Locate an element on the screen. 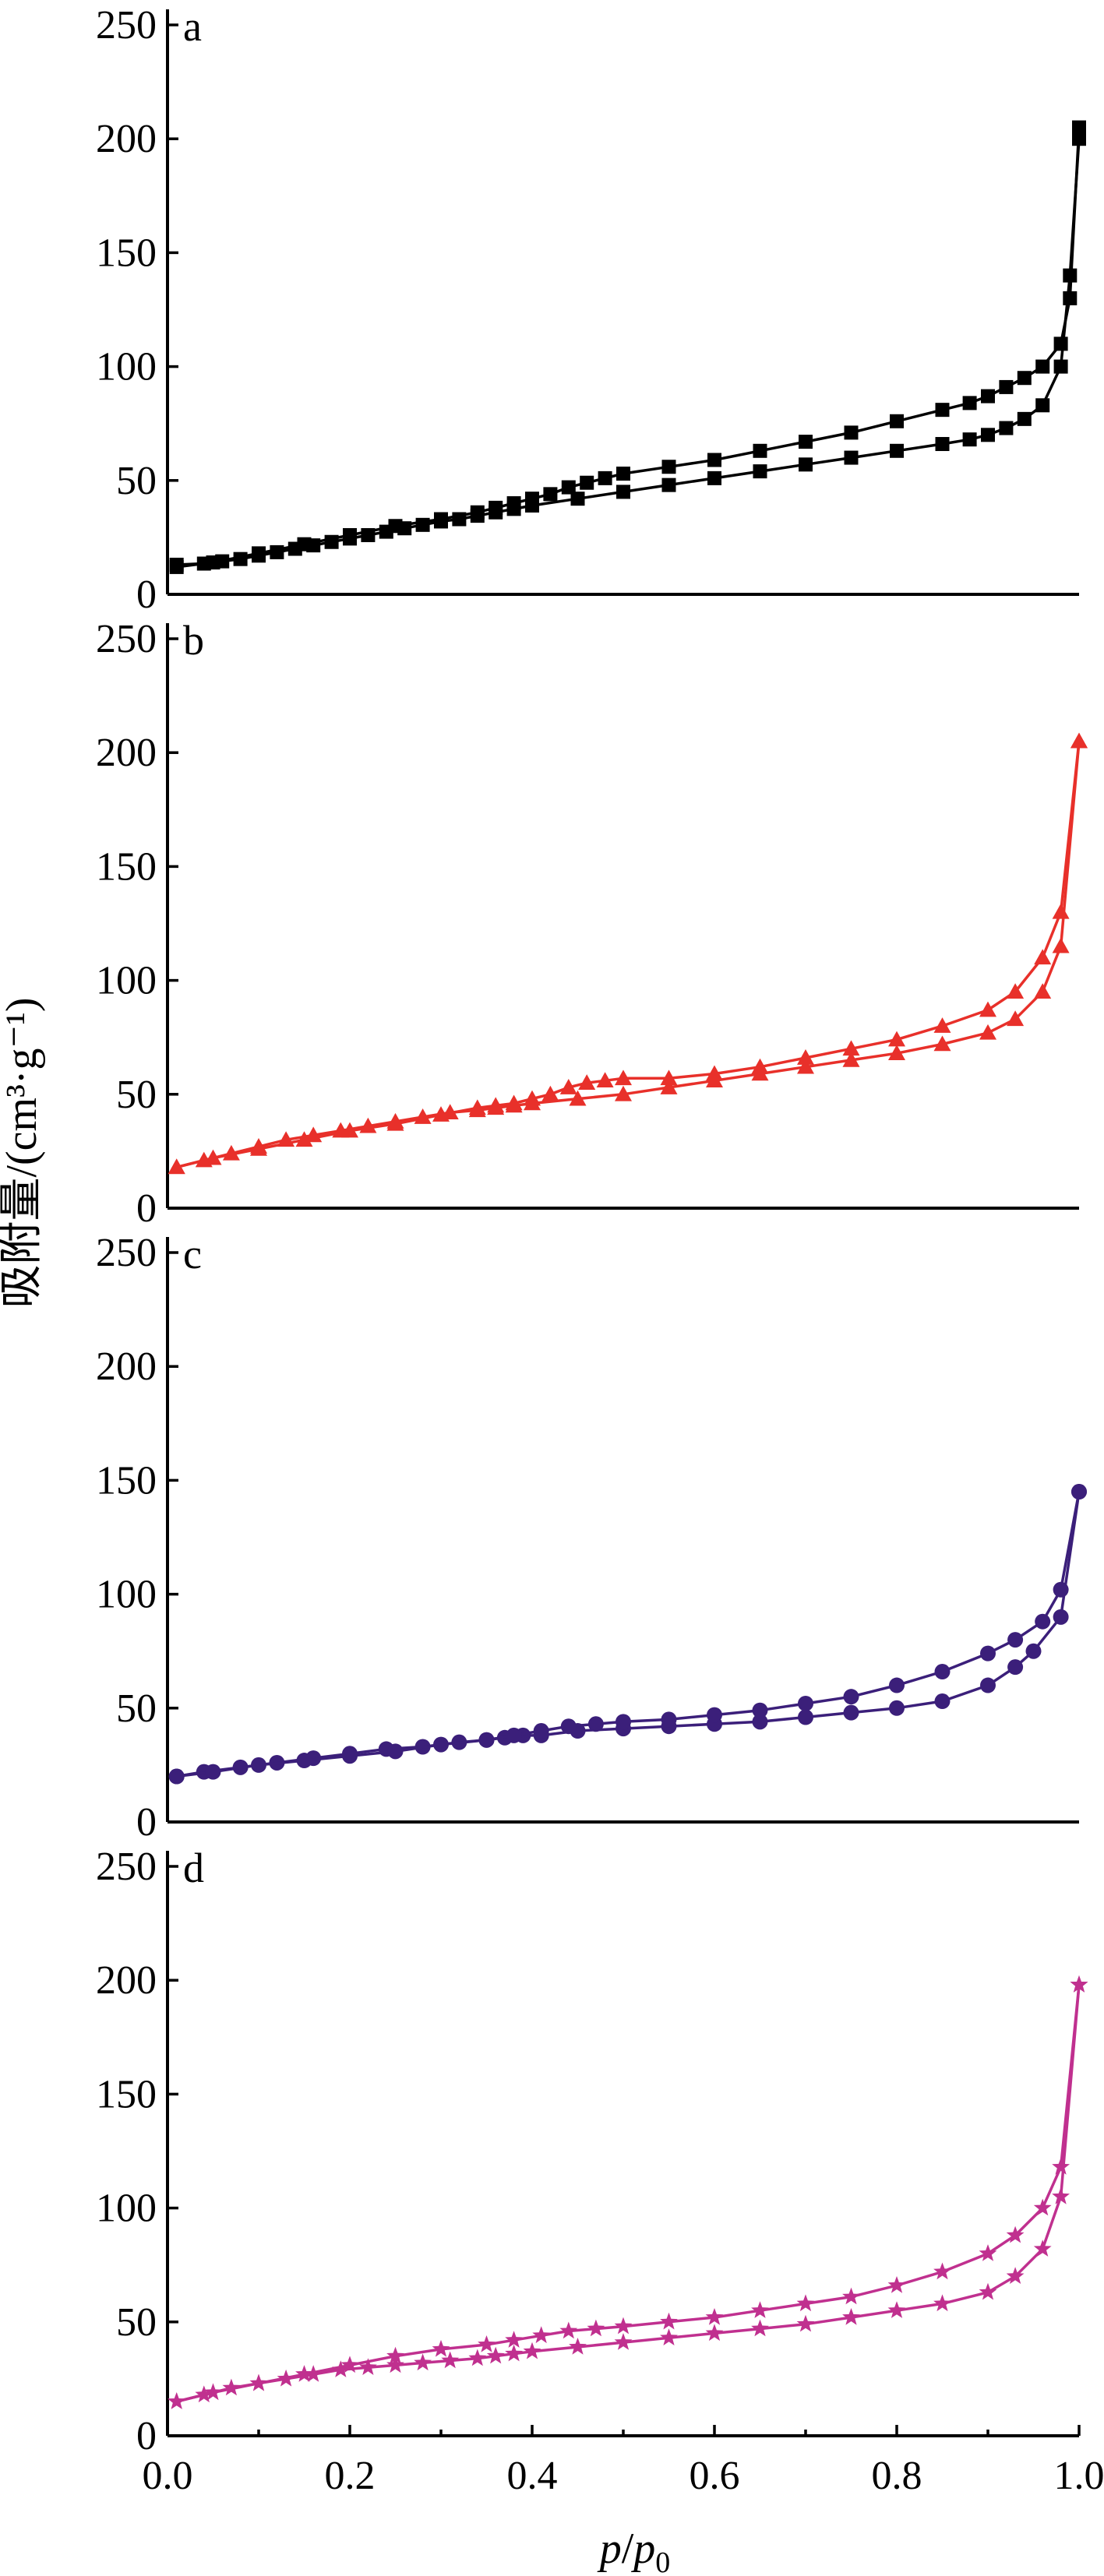 The height and width of the screenshot is (2576, 1104). x-axis: 0.0 0.2 0.4 0.6 0.8 1.0 is located at coordinates (624, 2461).